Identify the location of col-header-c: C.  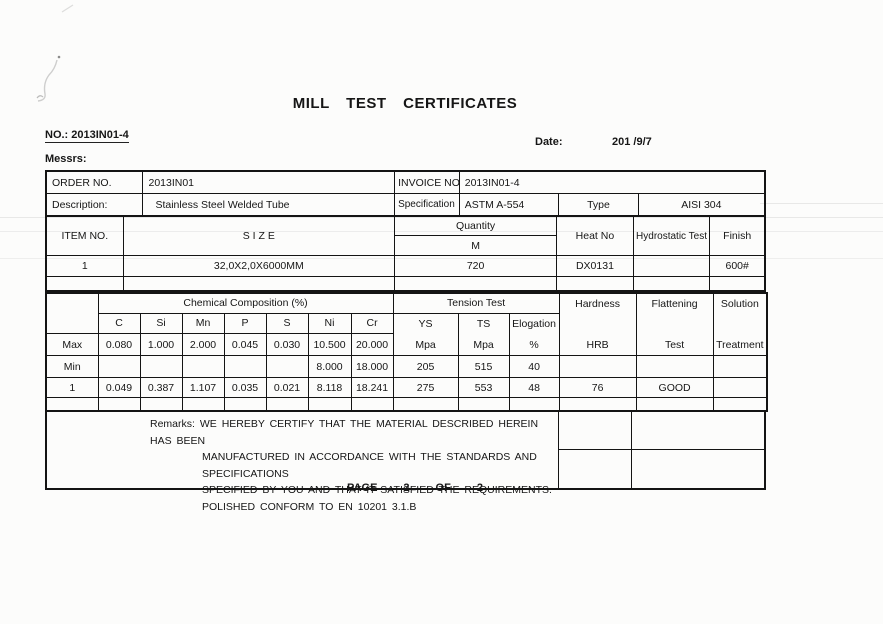
(119, 323).